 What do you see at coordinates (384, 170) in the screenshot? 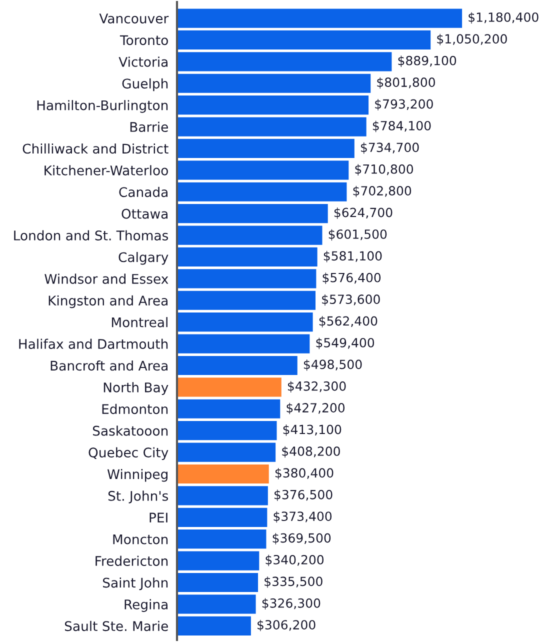
I see `data-label: $710,800` at bounding box center [384, 170].